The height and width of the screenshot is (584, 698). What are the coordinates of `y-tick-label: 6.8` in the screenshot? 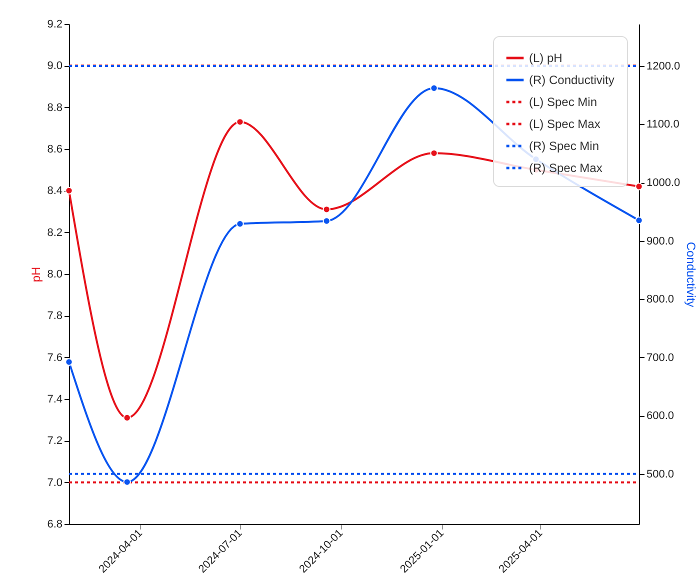 It's located at (54, 524).